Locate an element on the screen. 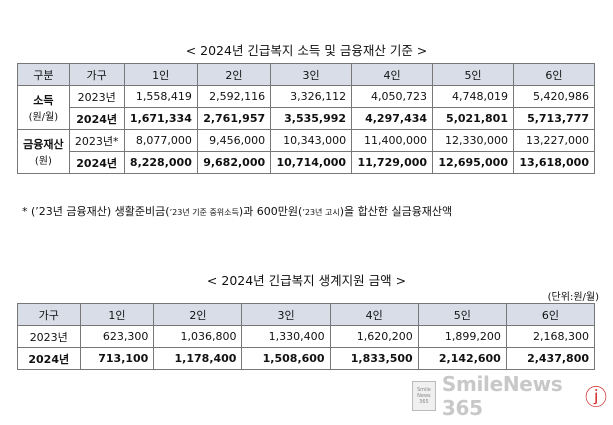 The height and width of the screenshot is (425, 613). table-header-row: 가구 1인 2인 3인 4인 5인 6인 is located at coordinates (306, 314).